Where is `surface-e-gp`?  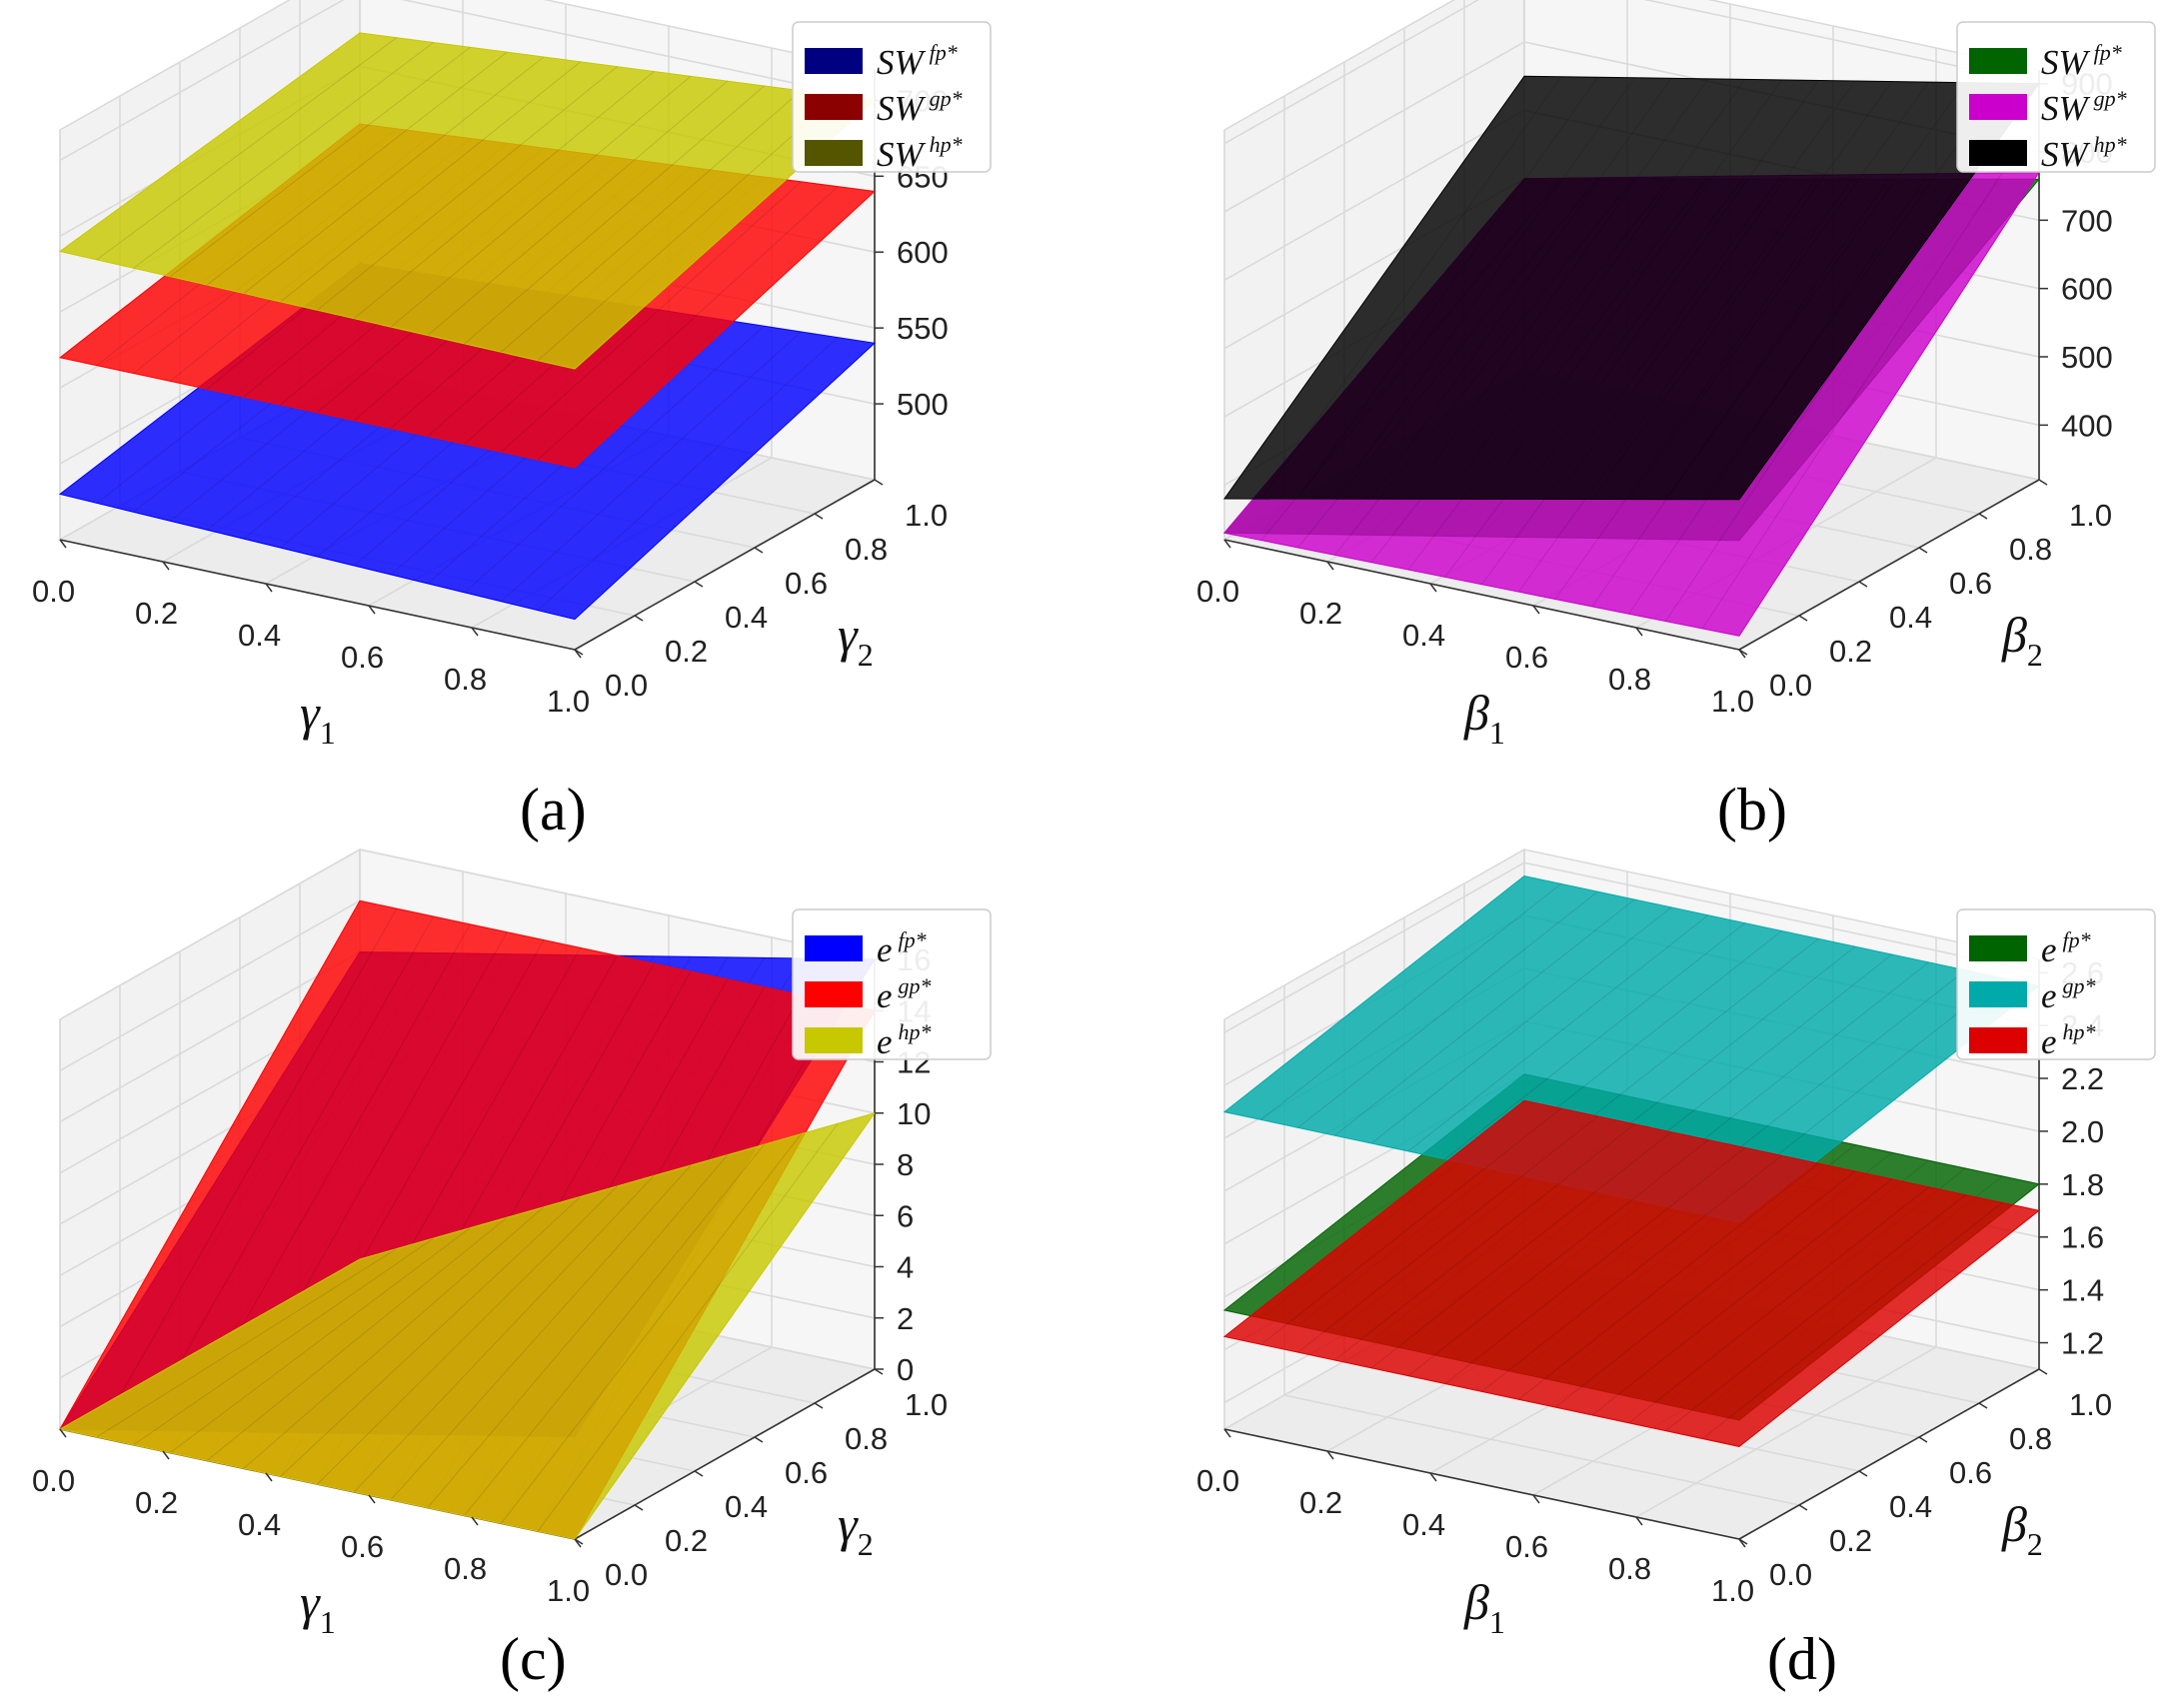
surface-e-gp is located at coordinates (1631, 1048).